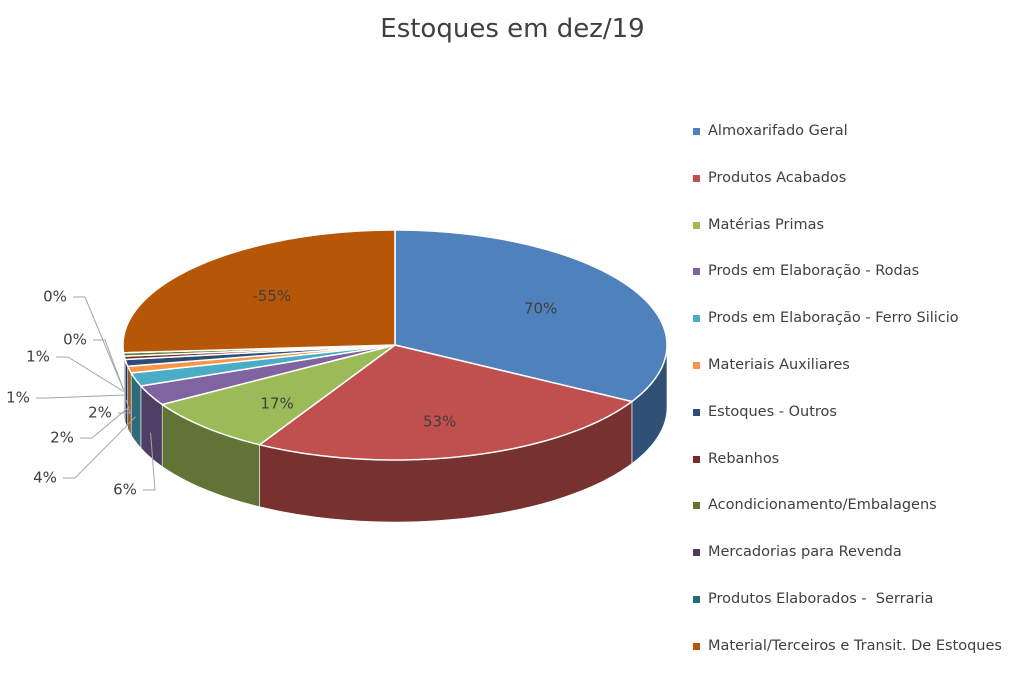  What do you see at coordinates (126, 394) in the screenshot?
I see `slice-side` at bounding box center [126, 394].